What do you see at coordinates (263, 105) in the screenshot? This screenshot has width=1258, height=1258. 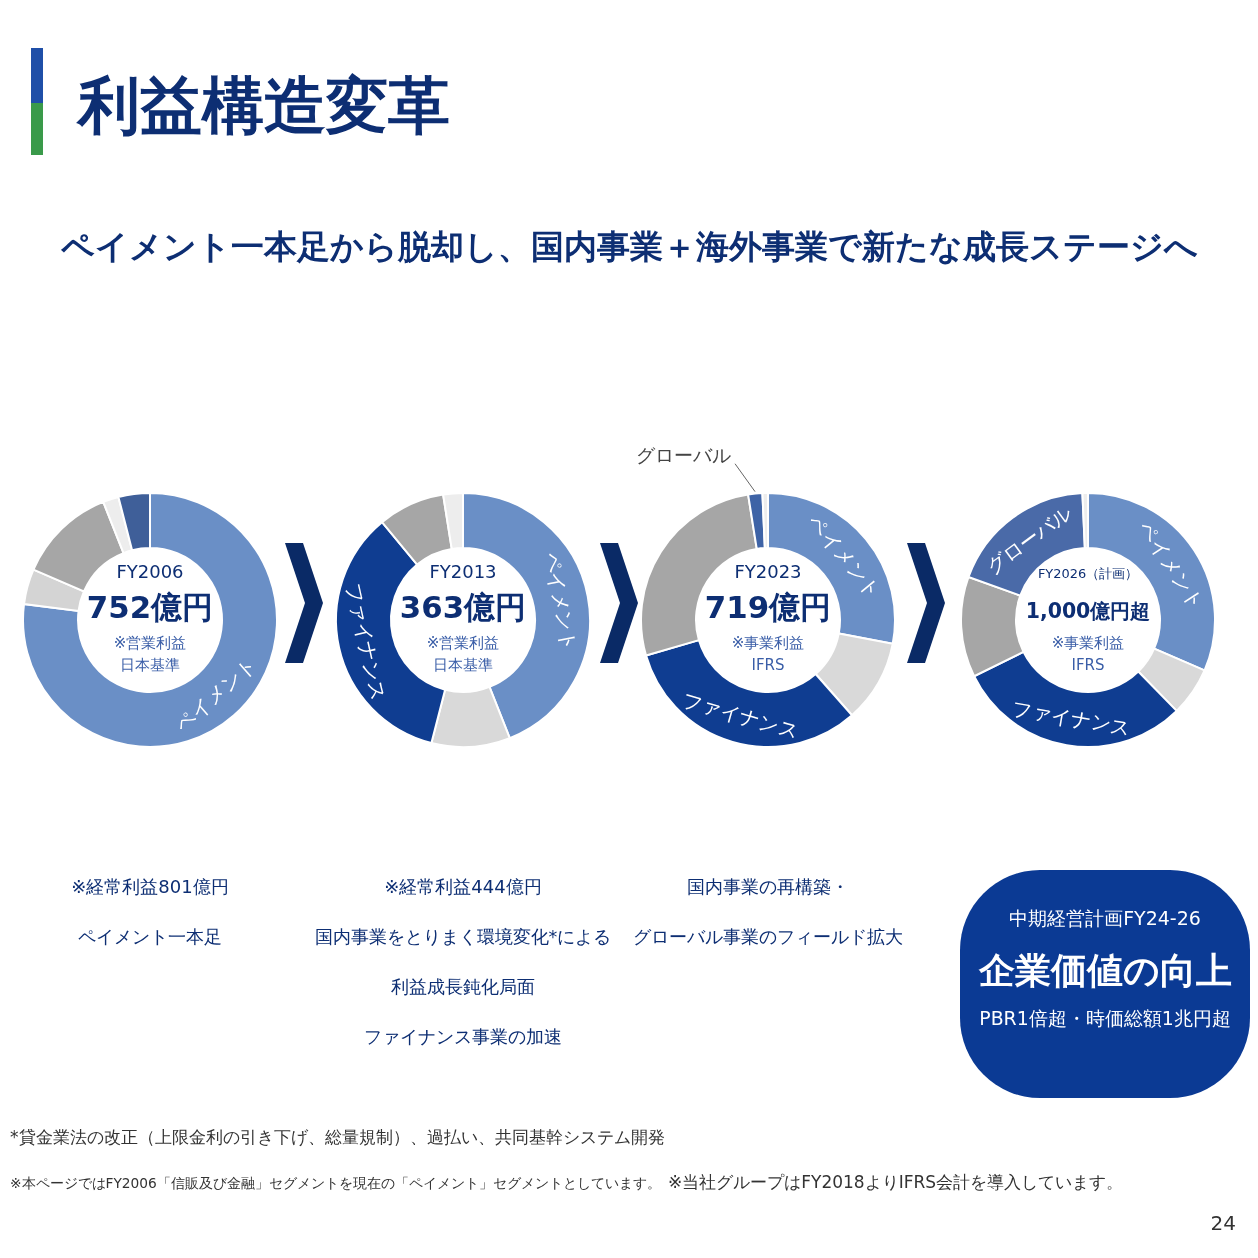 I see `text: 利益構造変革` at bounding box center [263, 105].